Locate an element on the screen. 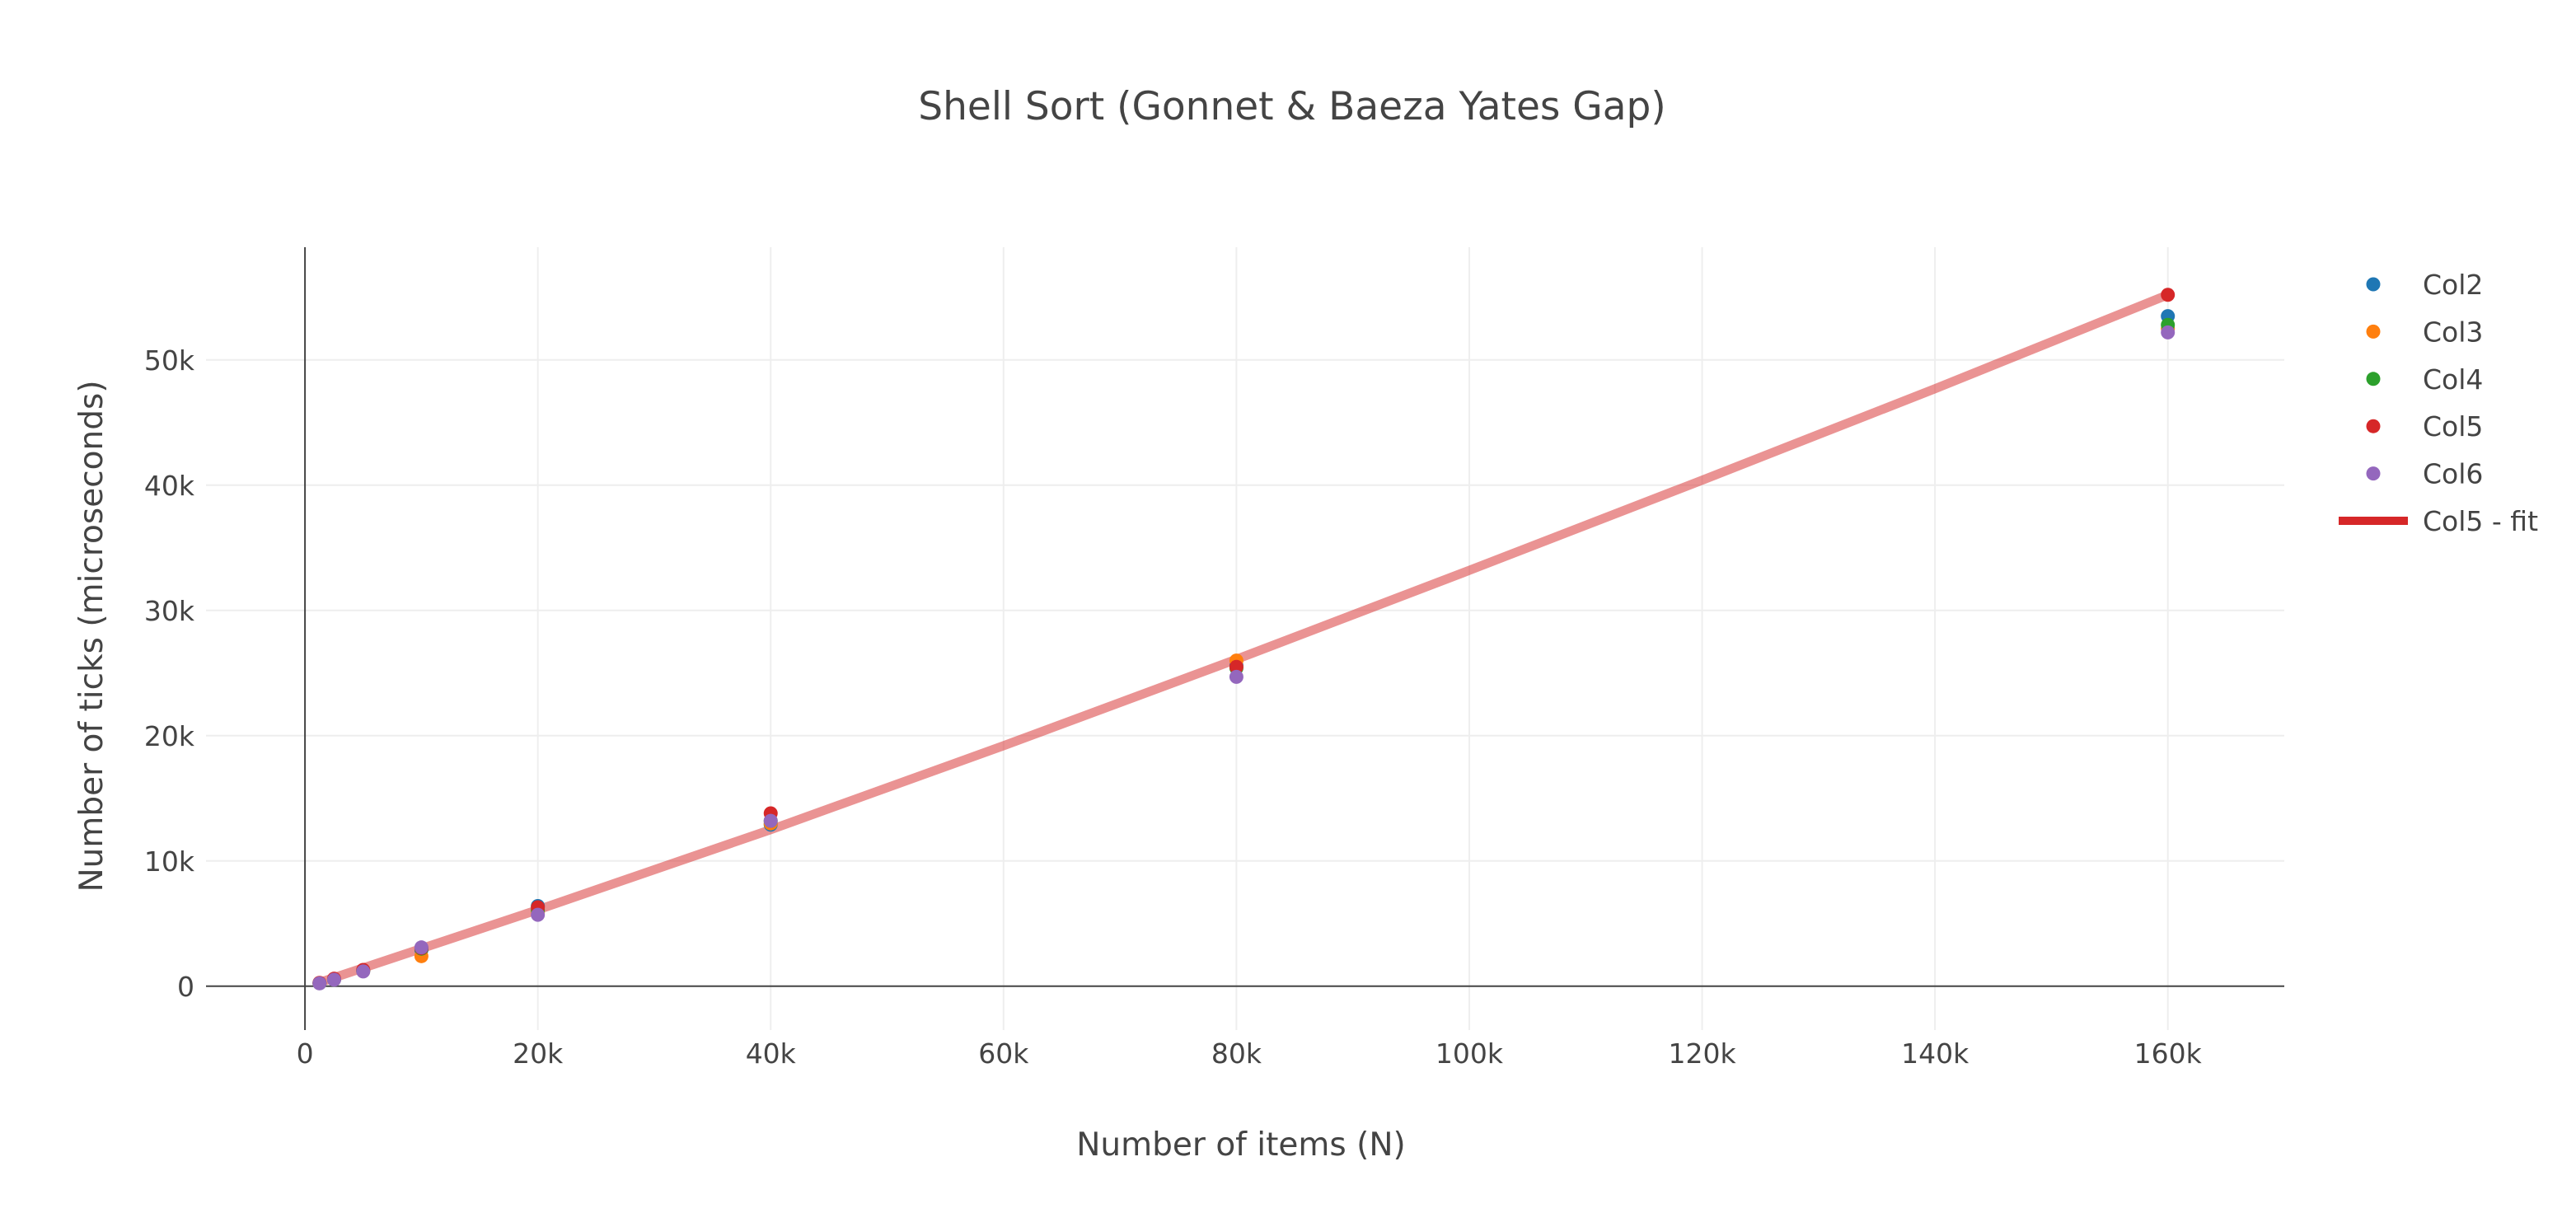 The image size is (2576, 1227). x-tick-label: 40k is located at coordinates (771, 1053).